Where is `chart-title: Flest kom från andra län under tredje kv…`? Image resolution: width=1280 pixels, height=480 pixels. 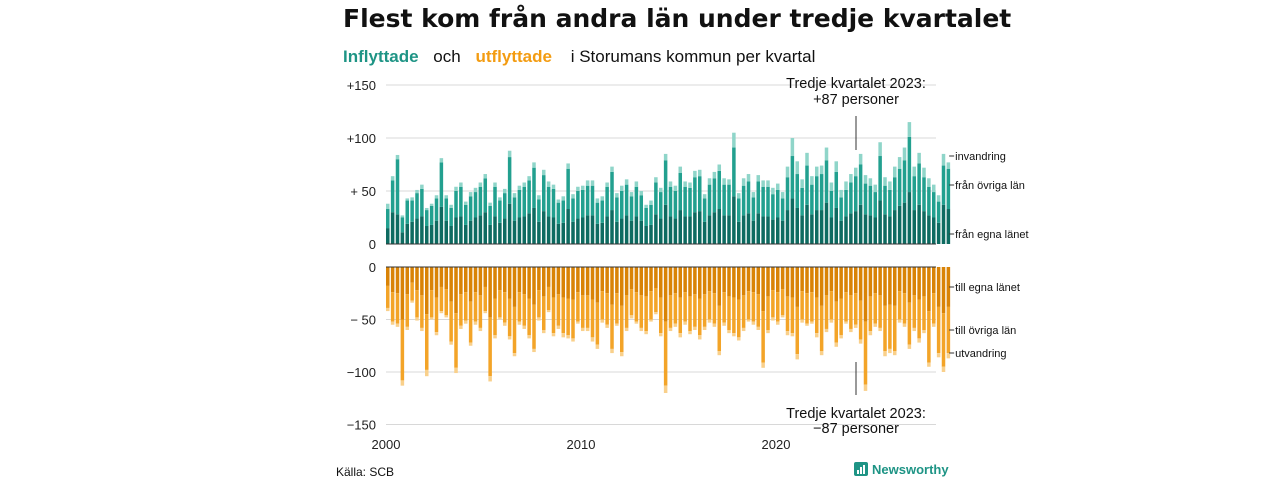
chart-title: Flest kom från andra län under tredje kv… is located at coordinates (677, 18).